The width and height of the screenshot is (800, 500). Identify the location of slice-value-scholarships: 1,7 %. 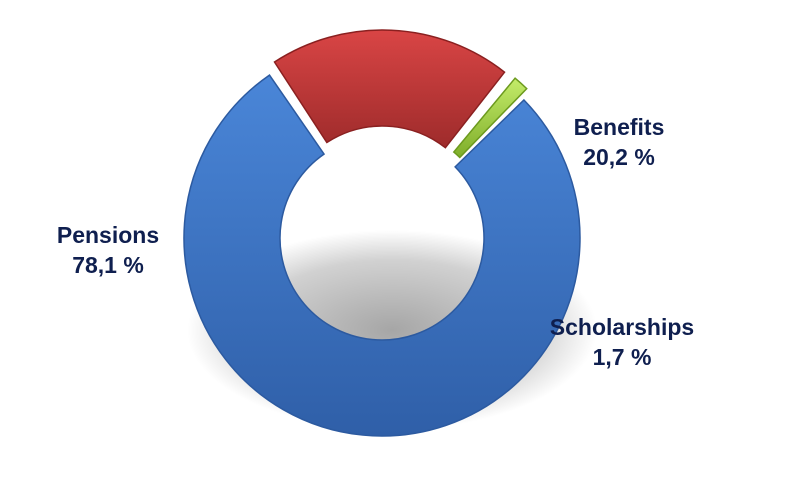
(622, 357).